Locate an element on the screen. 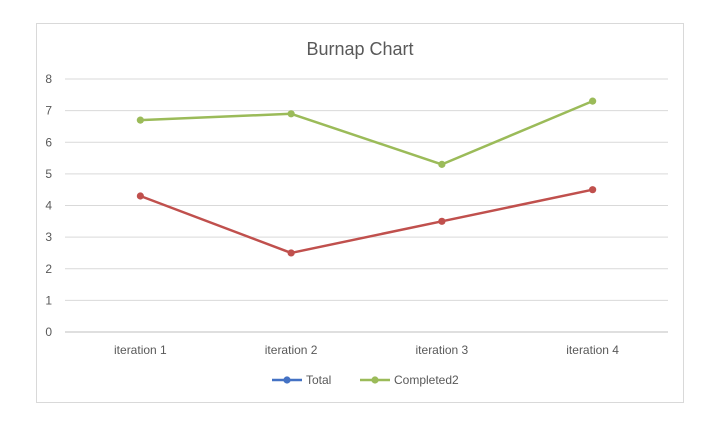 The width and height of the screenshot is (707, 423). y-tick-label: 1 is located at coordinates (48, 300).